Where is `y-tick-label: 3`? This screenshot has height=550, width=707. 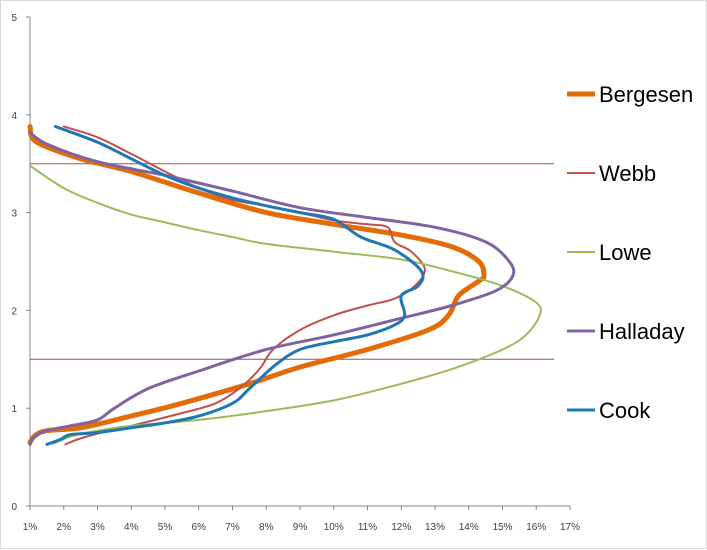 y-tick-label: 3 is located at coordinates (14, 214).